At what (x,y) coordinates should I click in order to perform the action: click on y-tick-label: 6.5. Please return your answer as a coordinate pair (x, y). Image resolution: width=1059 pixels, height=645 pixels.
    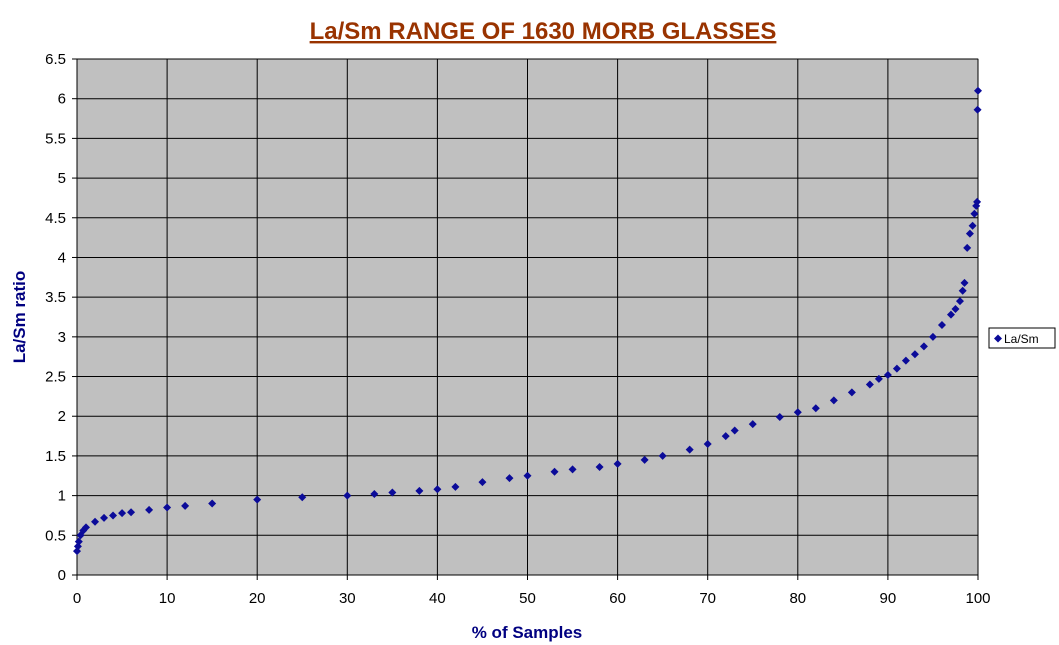
    Looking at the image, I should click on (55, 59).